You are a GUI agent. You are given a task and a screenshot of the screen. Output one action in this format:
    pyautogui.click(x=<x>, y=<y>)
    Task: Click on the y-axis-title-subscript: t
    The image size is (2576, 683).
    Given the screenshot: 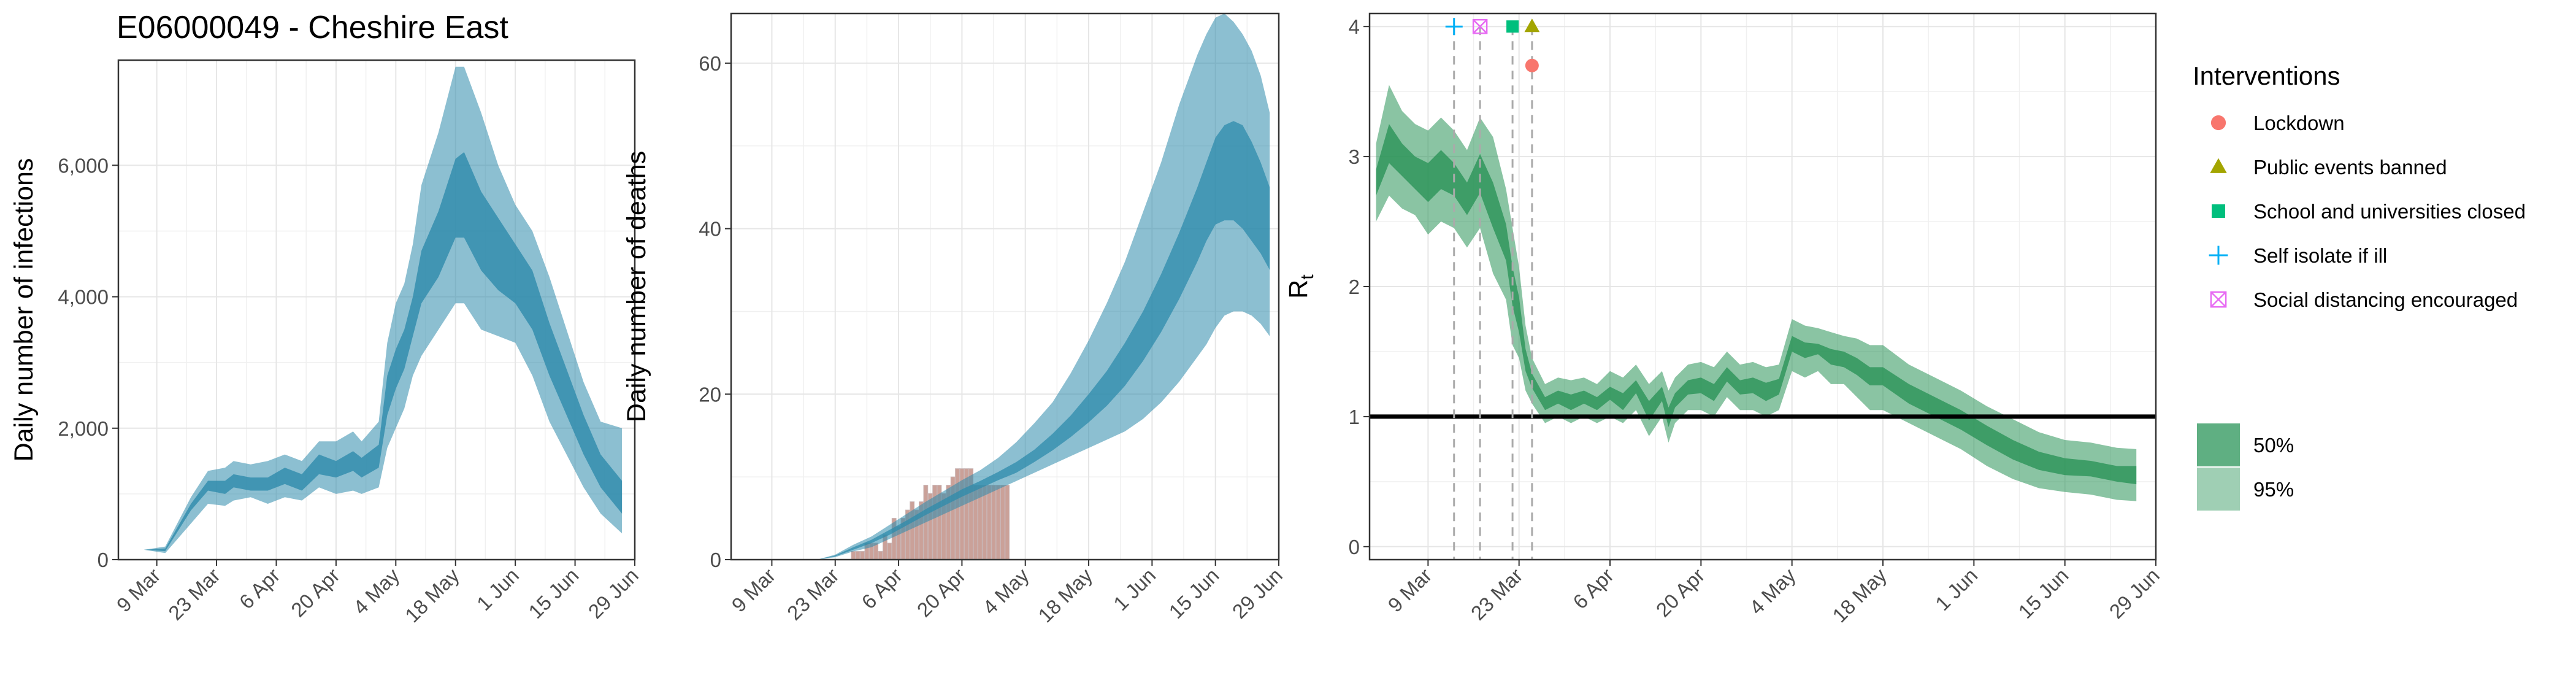 What is the action you would take?
    pyautogui.click(x=1307, y=277)
    